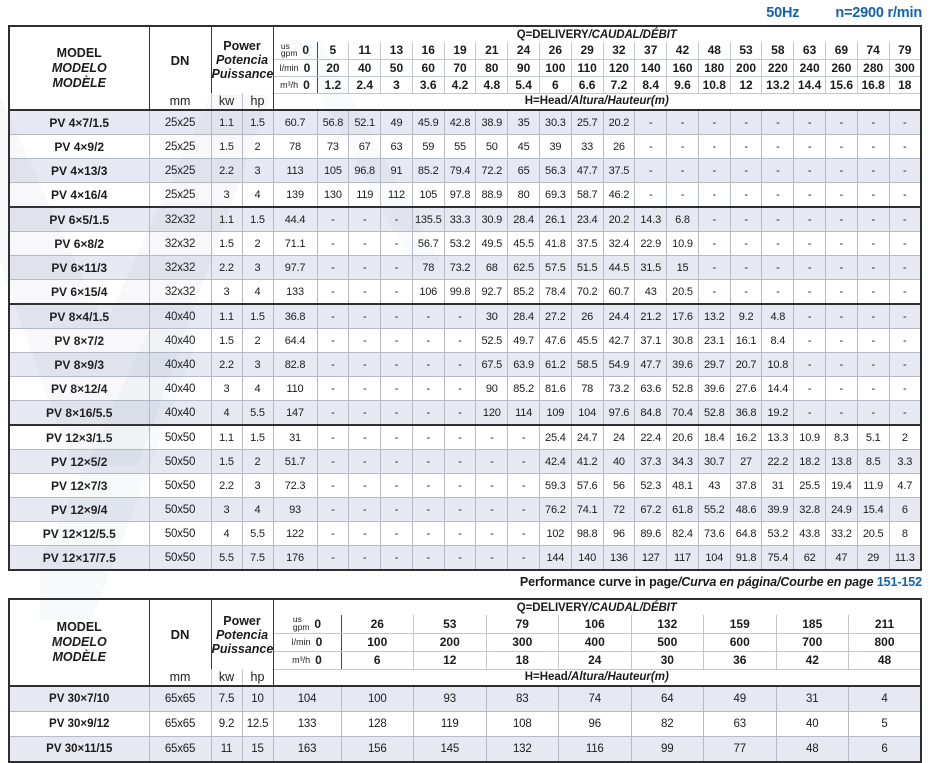  Describe the element at coordinates (377, 698) in the screenshot. I see `head-value-cell: 100` at that location.